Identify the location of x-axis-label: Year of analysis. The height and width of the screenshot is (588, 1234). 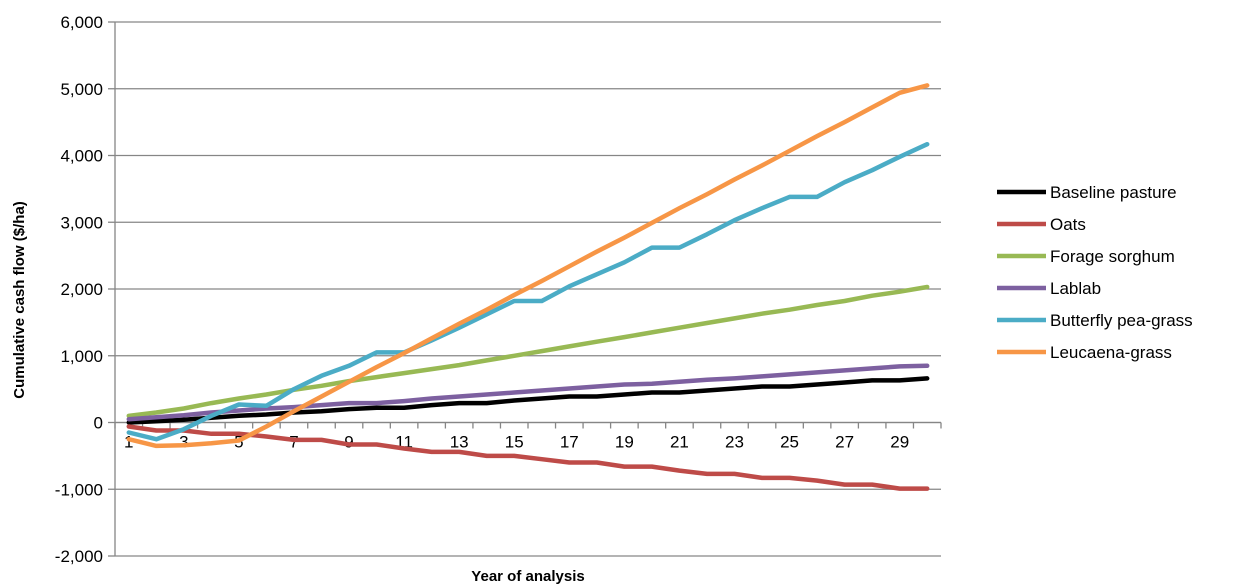
(527, 576).